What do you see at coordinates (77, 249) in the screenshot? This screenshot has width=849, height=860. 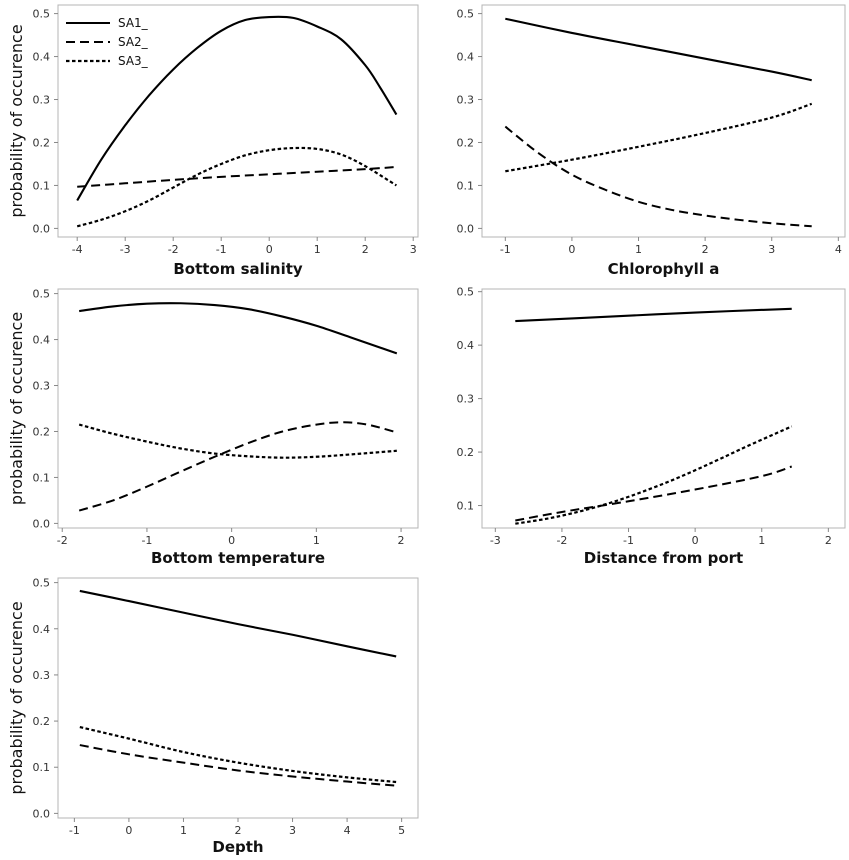 I see `x-tick-label: -4` at bounding box center [77, 249].